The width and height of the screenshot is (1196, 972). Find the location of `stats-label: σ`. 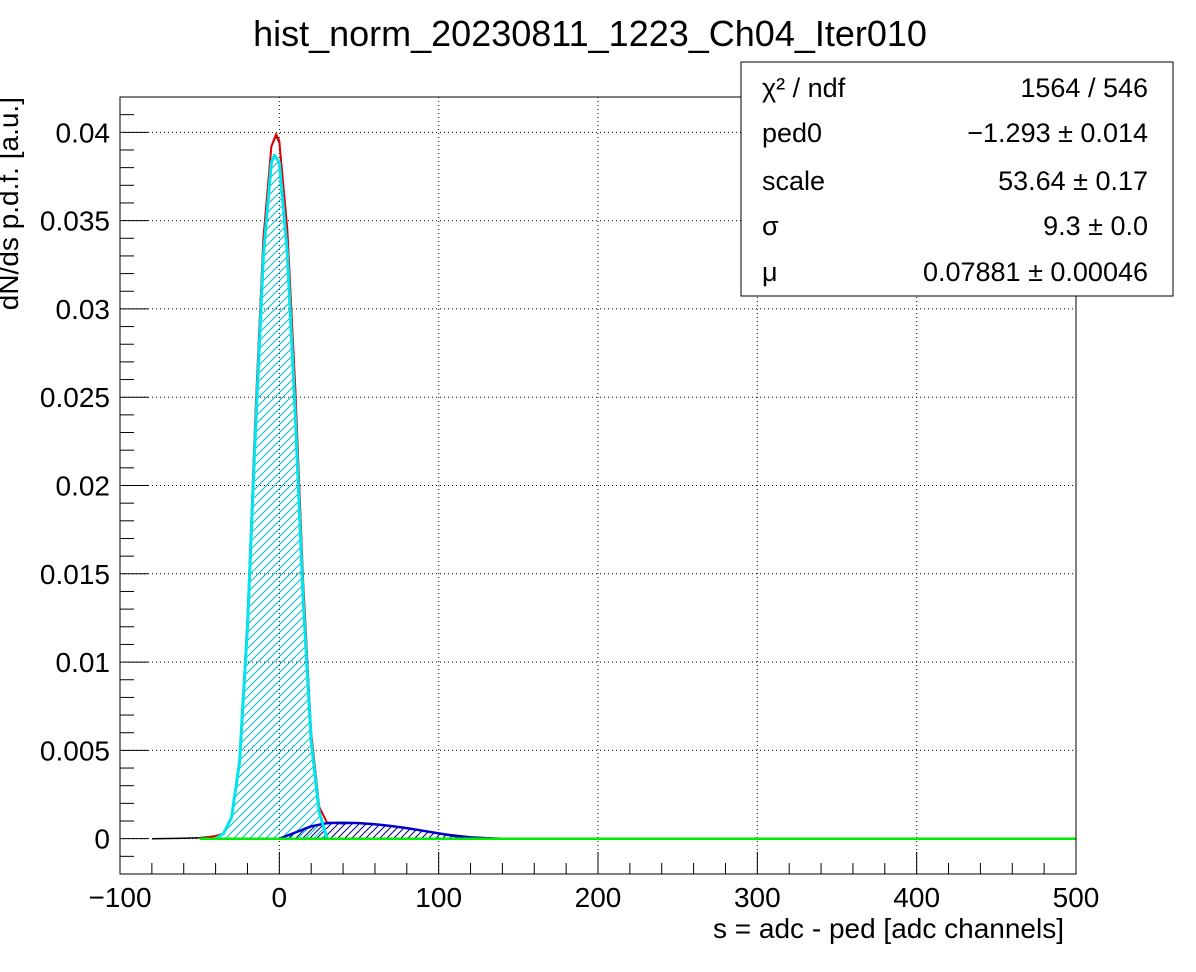

stats-label: σ is located at coordinates (770, 226).